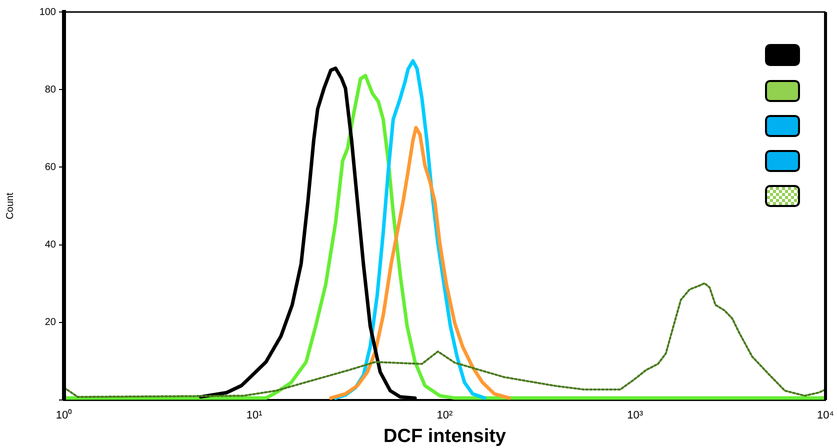 This screenshot has height=448, width=837. Describe the element at coordinates (825, 416) in the screenshot. I see `x-tick-label: 10⁴` at that location.